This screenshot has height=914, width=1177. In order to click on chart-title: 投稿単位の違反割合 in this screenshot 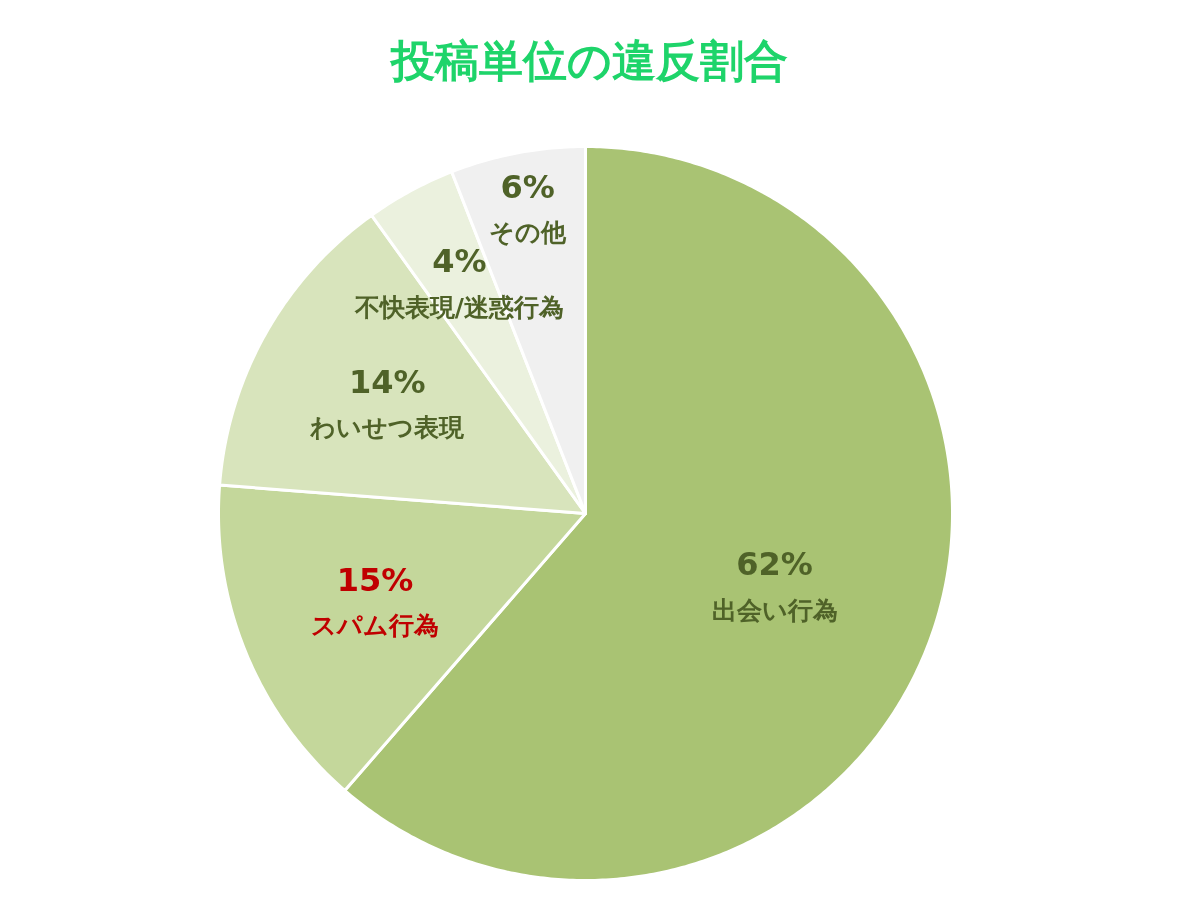, I will do `click(588, 60)`.